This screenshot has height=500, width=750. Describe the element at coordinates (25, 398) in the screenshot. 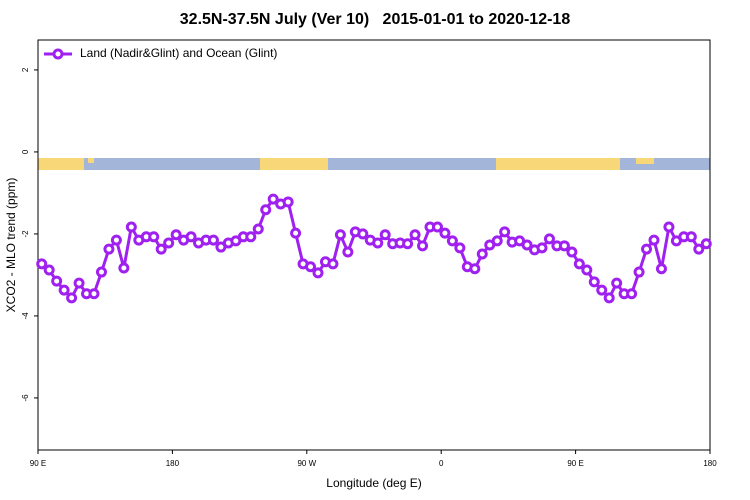

I see `y-tick-label: -6` at that location.